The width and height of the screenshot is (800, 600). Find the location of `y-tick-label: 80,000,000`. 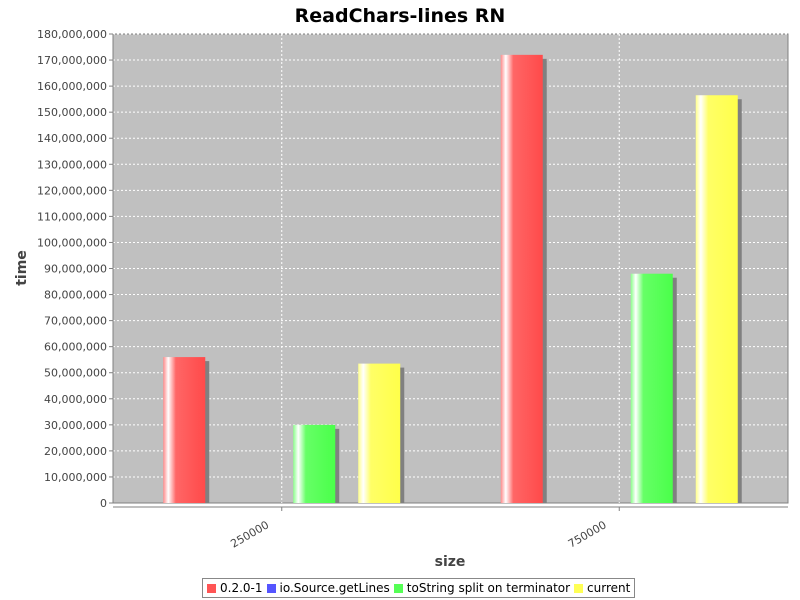

y-tick-label: 80,000,000 is located at coordinates (75, 295).